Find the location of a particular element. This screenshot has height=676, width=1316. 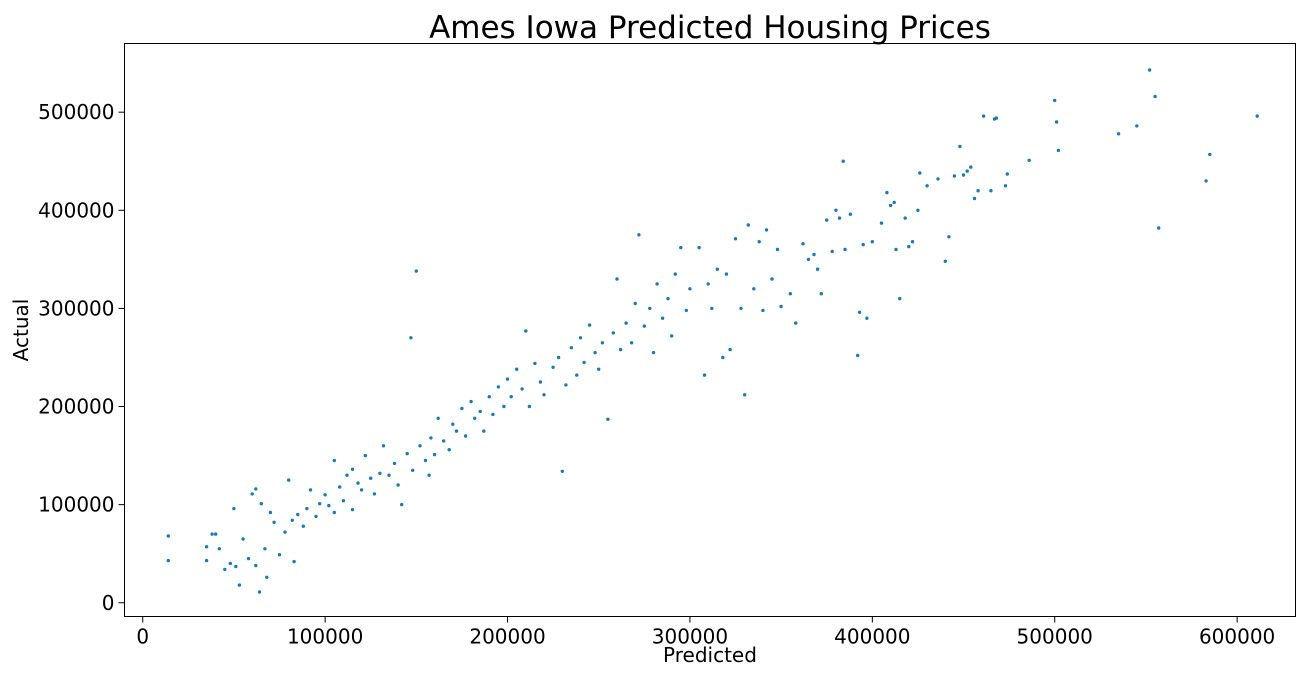

x-tick-label: 500000 is located at coordinates (1055, 637).